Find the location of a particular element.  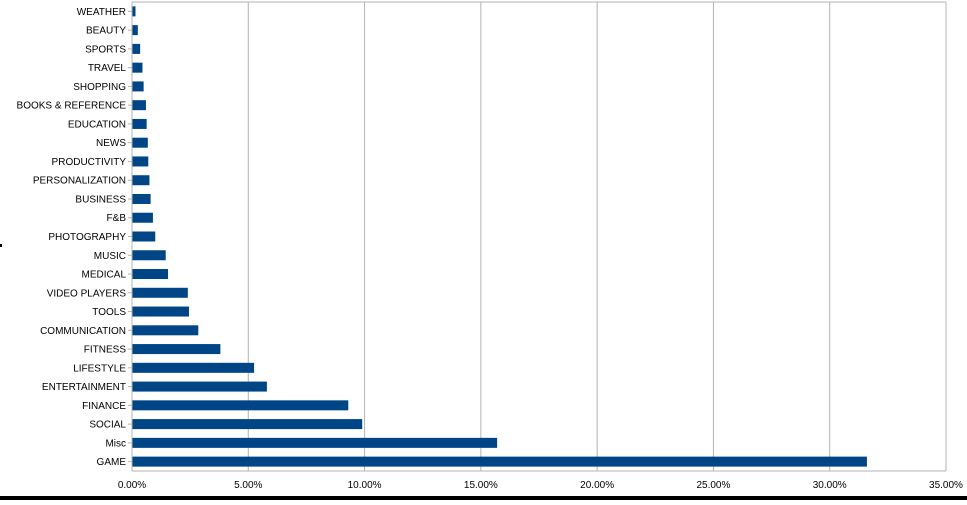

category-label: PHOTOGRAPHY is located at coordinates (87, 237).